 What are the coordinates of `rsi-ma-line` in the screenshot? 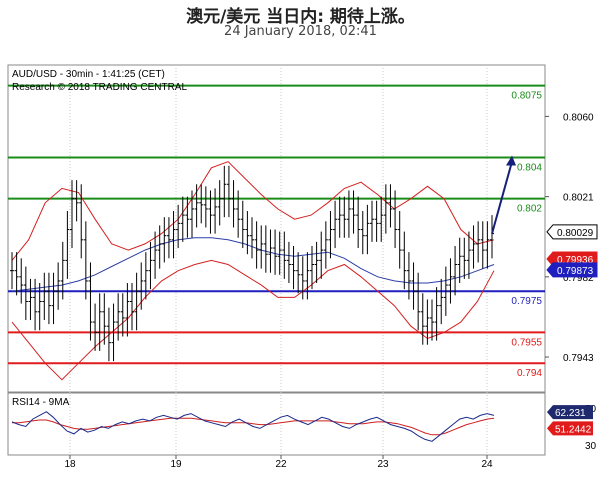 It's located at (253, 426).